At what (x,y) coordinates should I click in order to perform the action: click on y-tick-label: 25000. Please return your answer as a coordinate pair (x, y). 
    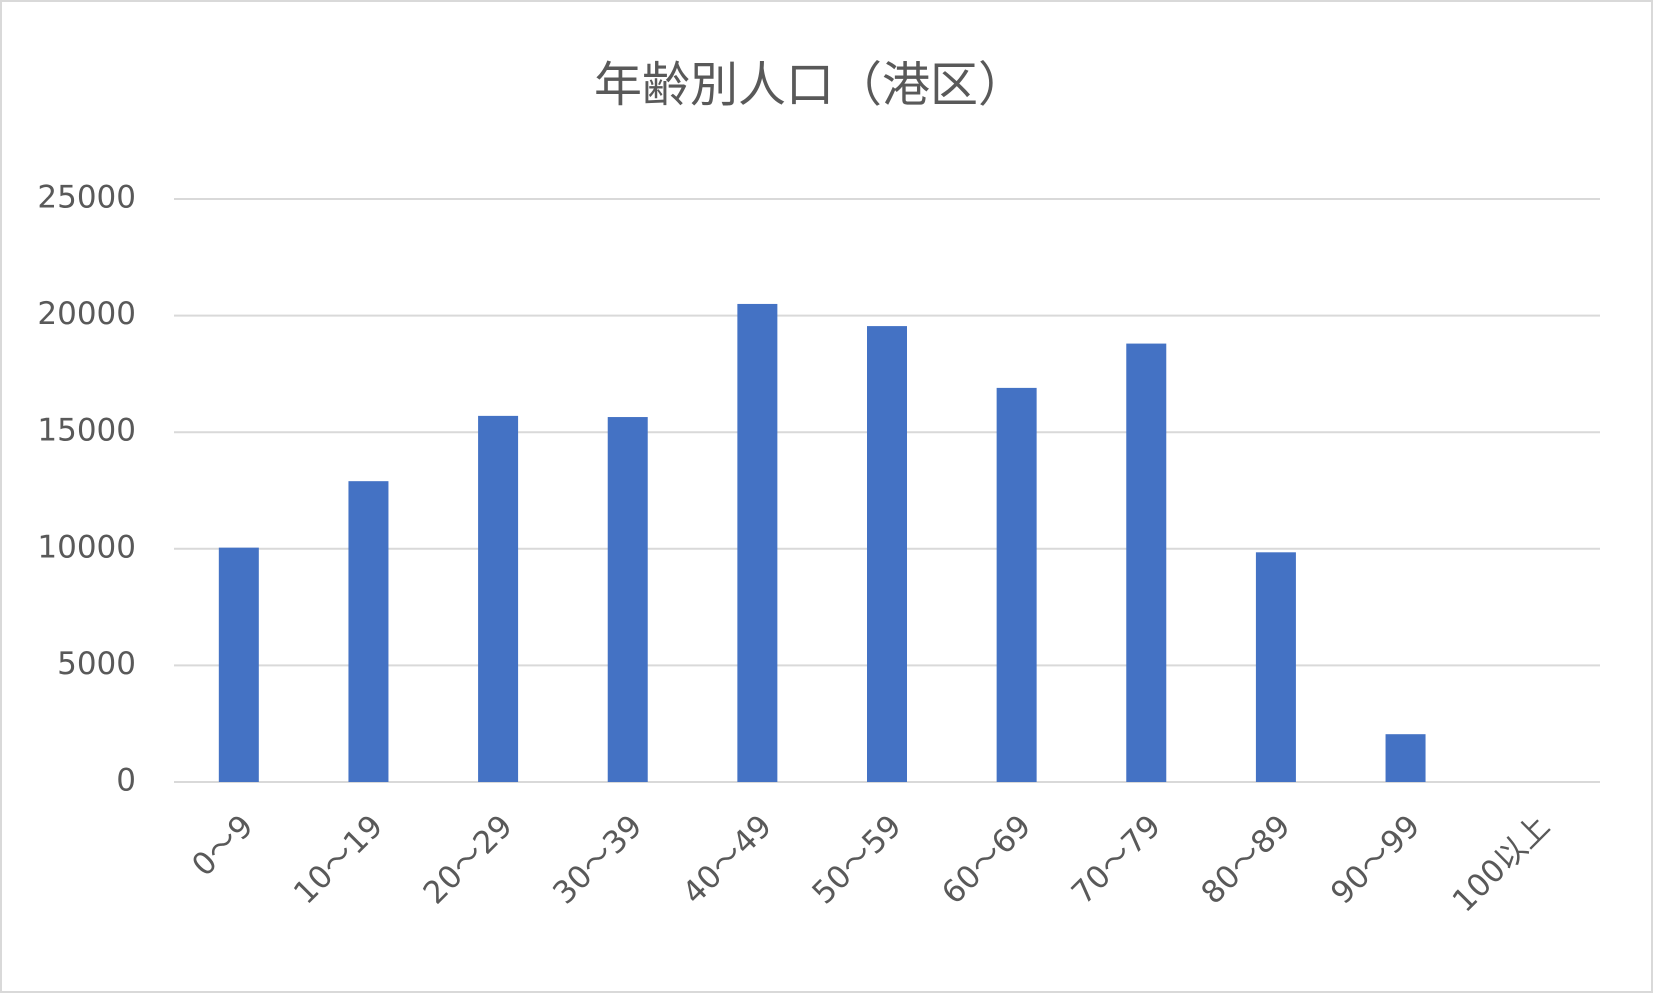
    Looking at the image, I should click on (86, 198).